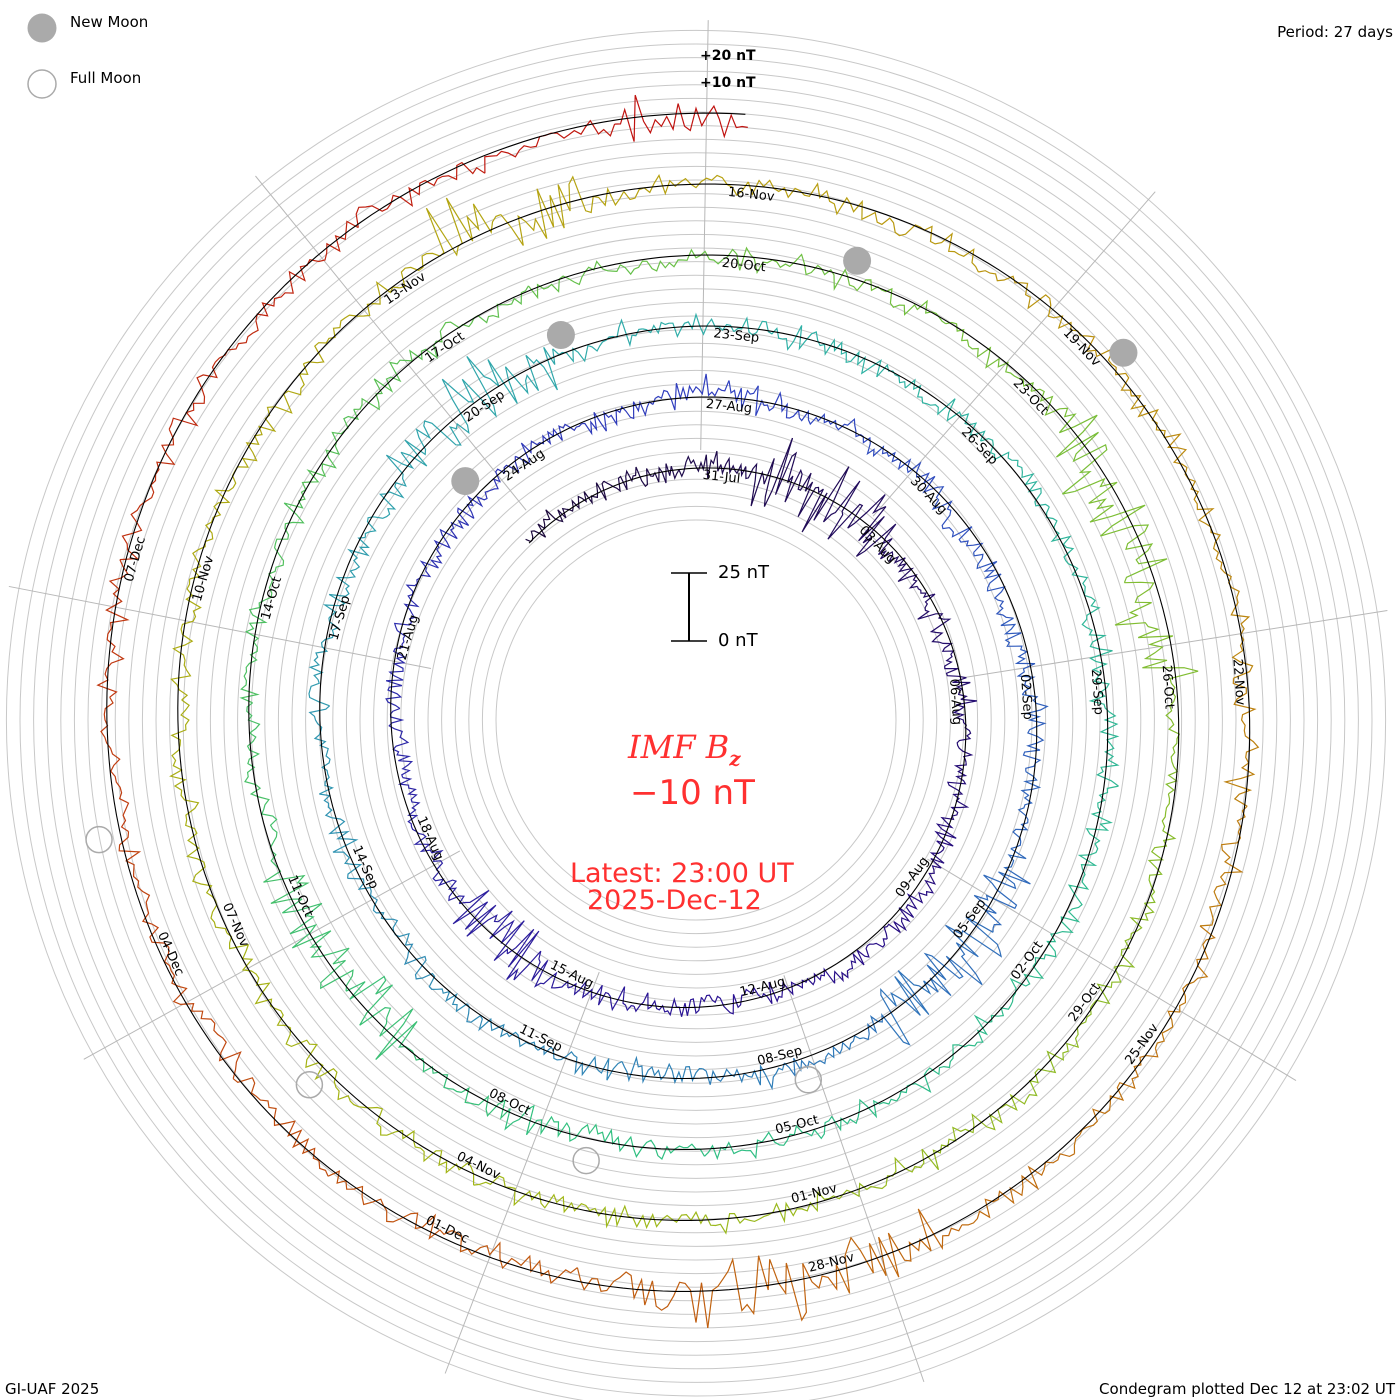  Describe the element at coordinates (729, 407) in the screenshot. I see `date-label: 27-Aug` at that location.